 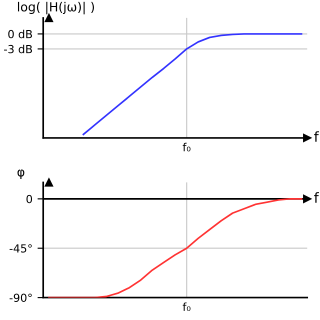 I want to click on y-tick-label: -90°, so click(x=21, y=298).